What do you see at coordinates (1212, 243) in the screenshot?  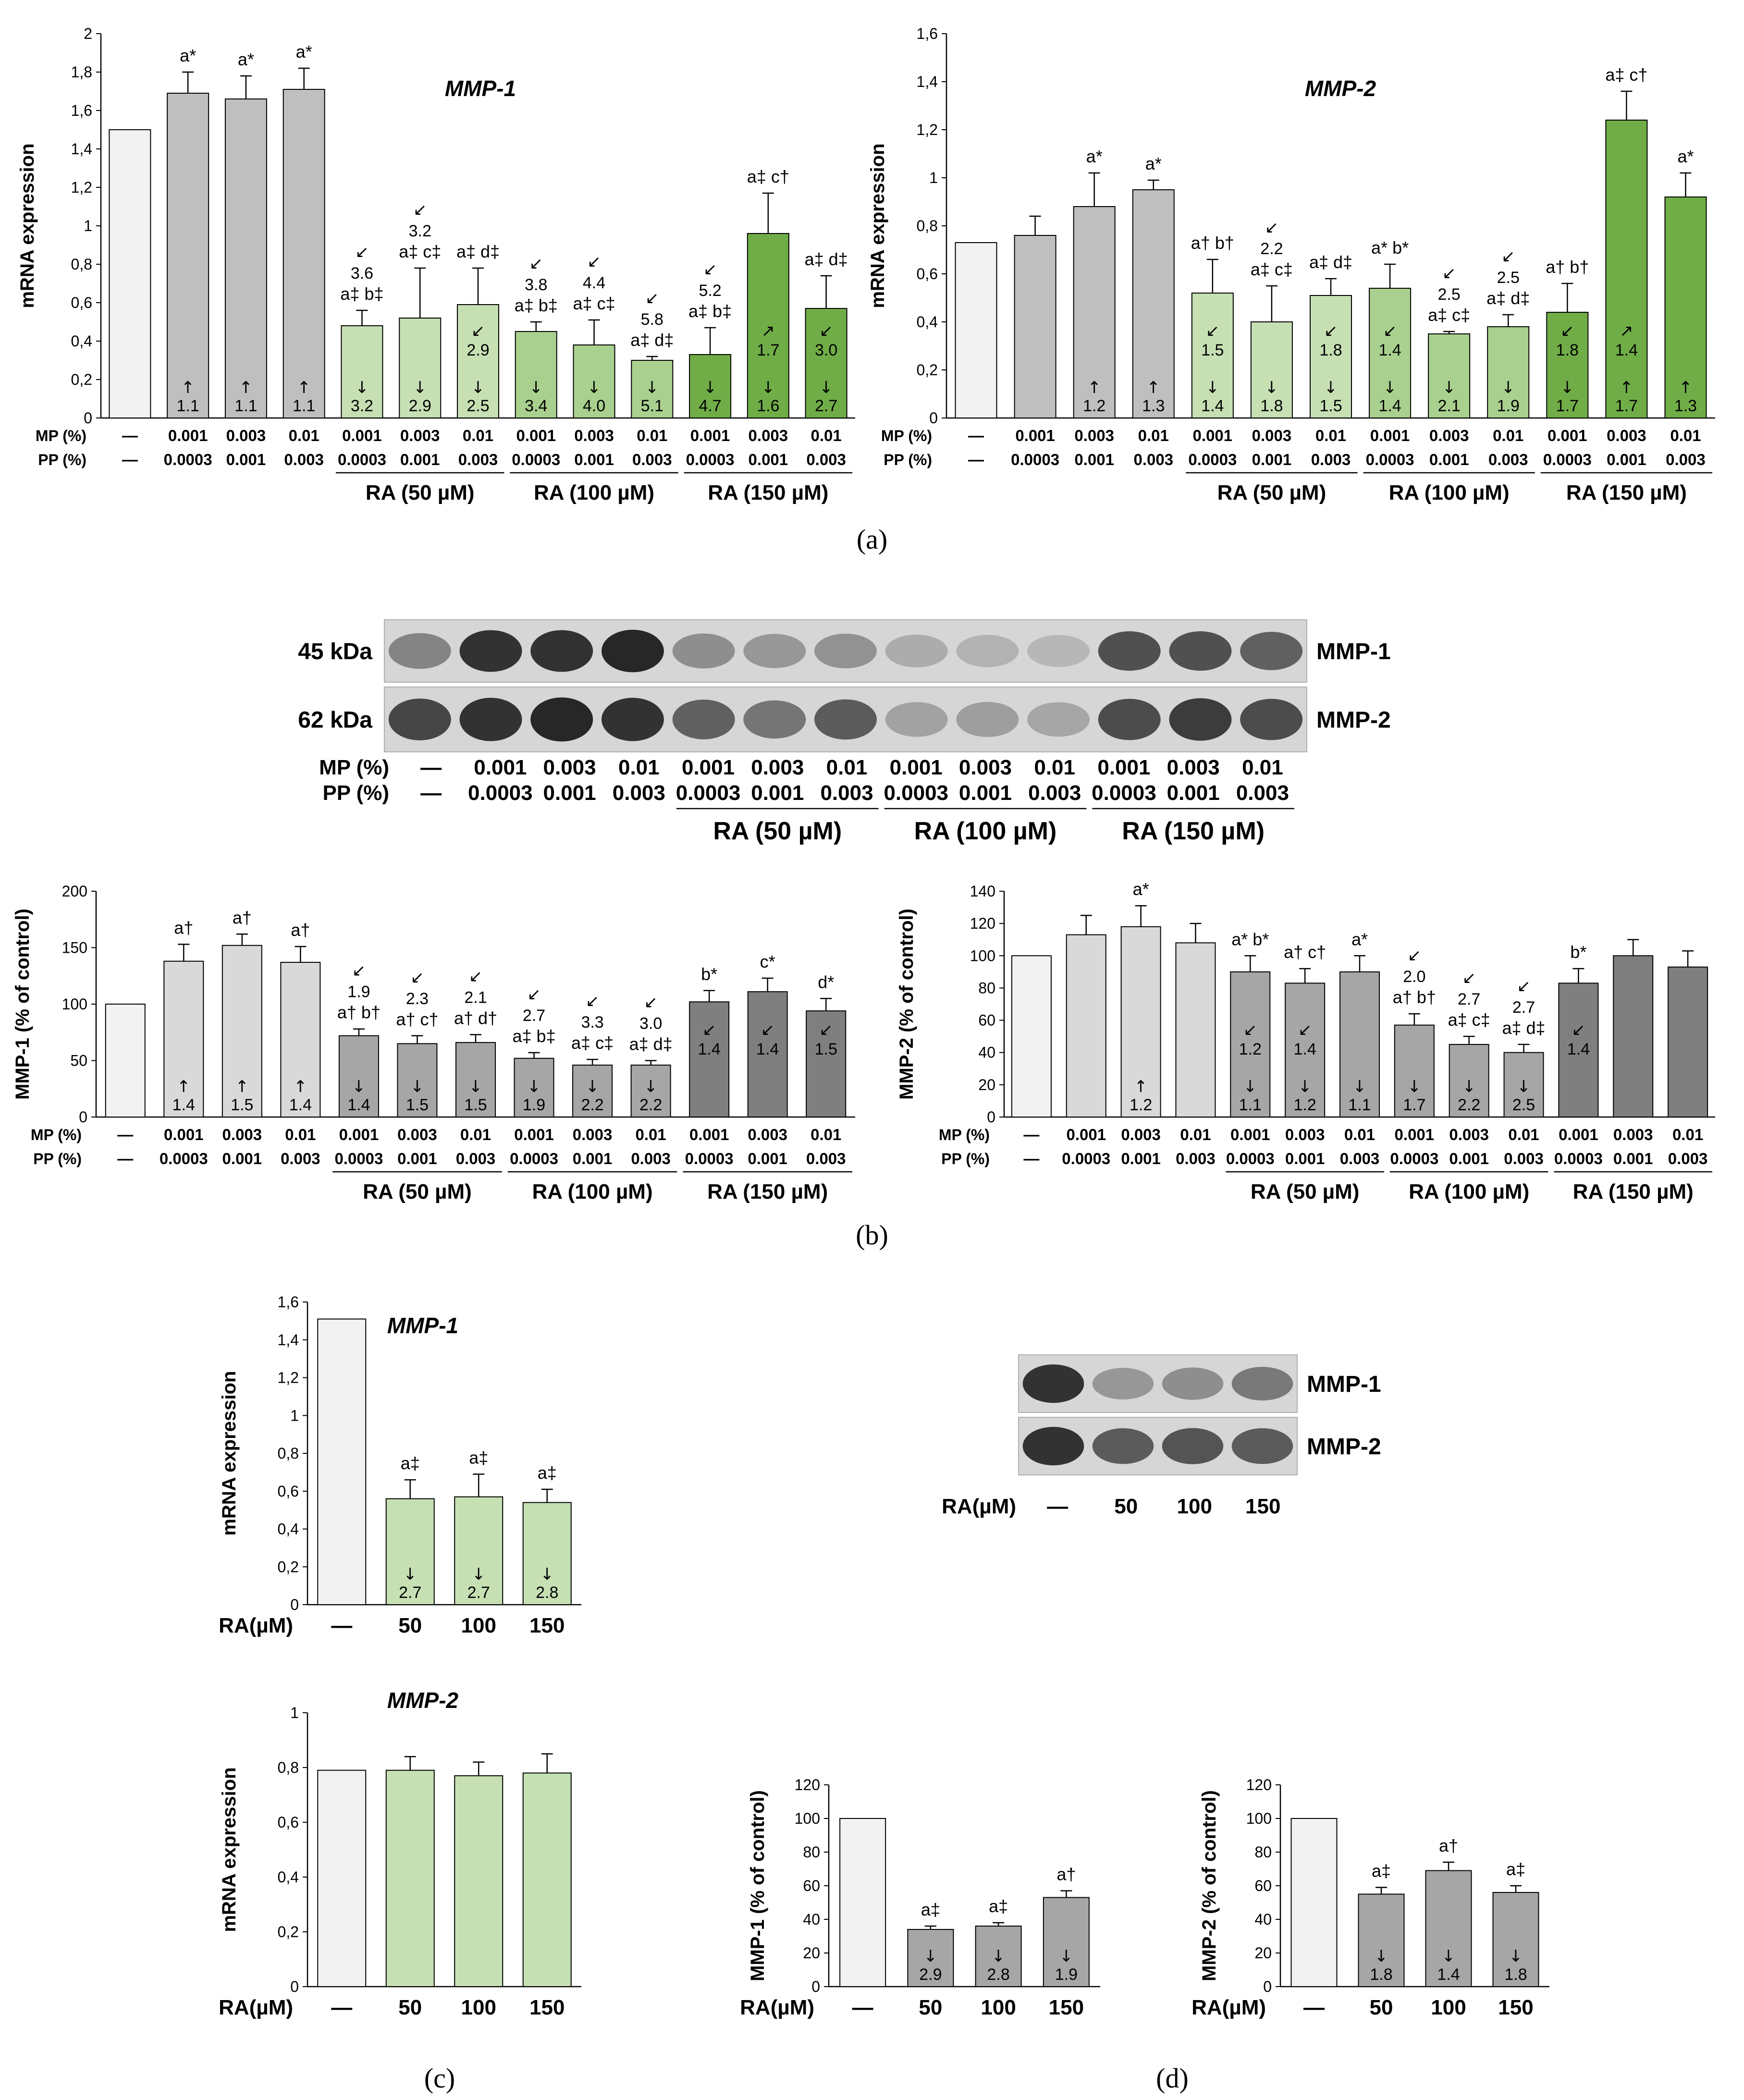 I see `significance-label: a† b†` at bounding box center [1212, 243].